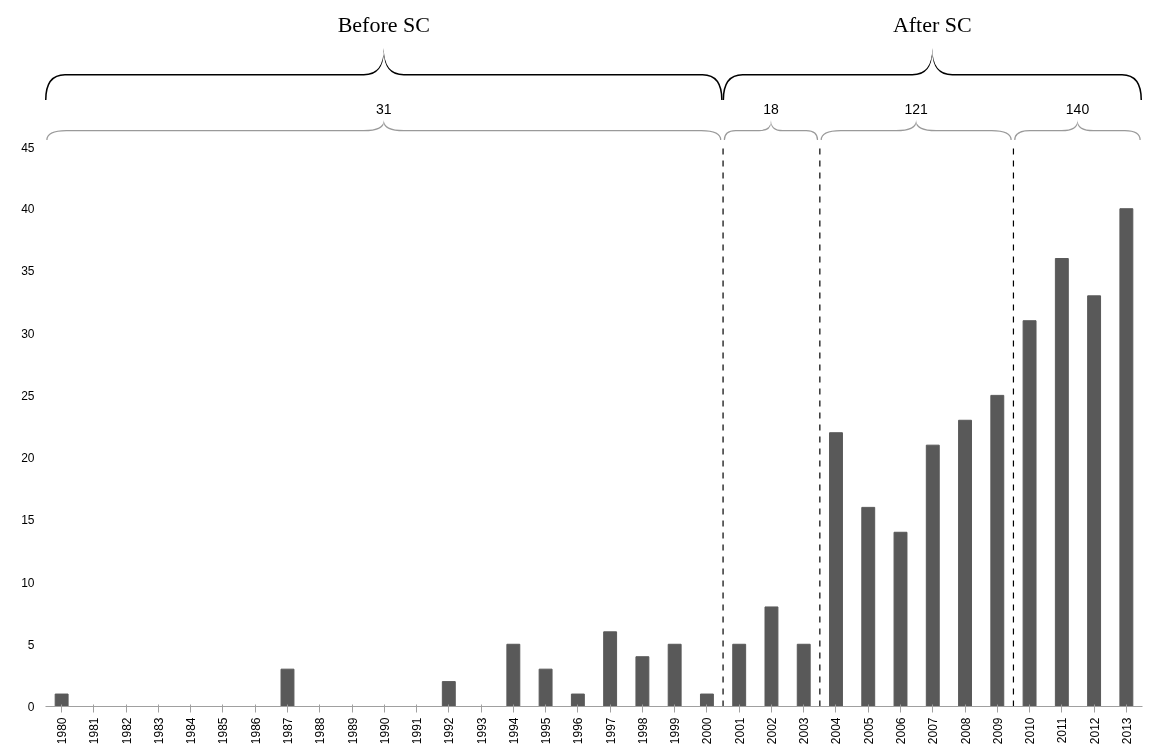 This screenshot has height=747, width=1155. Describe the element at coordinates (31, 644) in the screenshot. I see `y-tick-label: 5` at that location.